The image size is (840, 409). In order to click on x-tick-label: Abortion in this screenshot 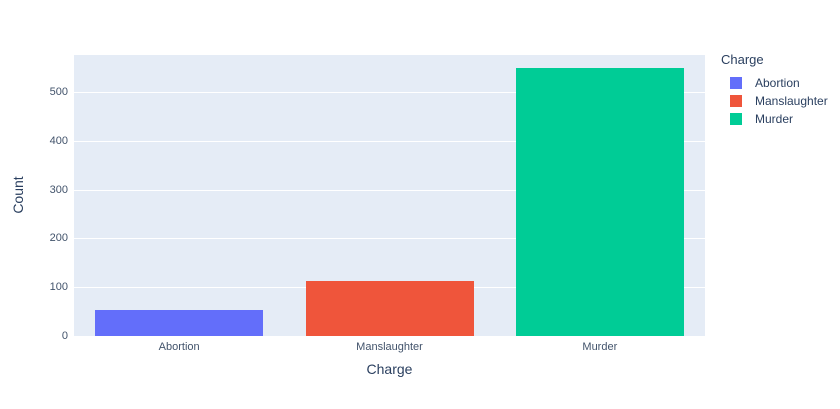, I will do `click(179, 347)`.